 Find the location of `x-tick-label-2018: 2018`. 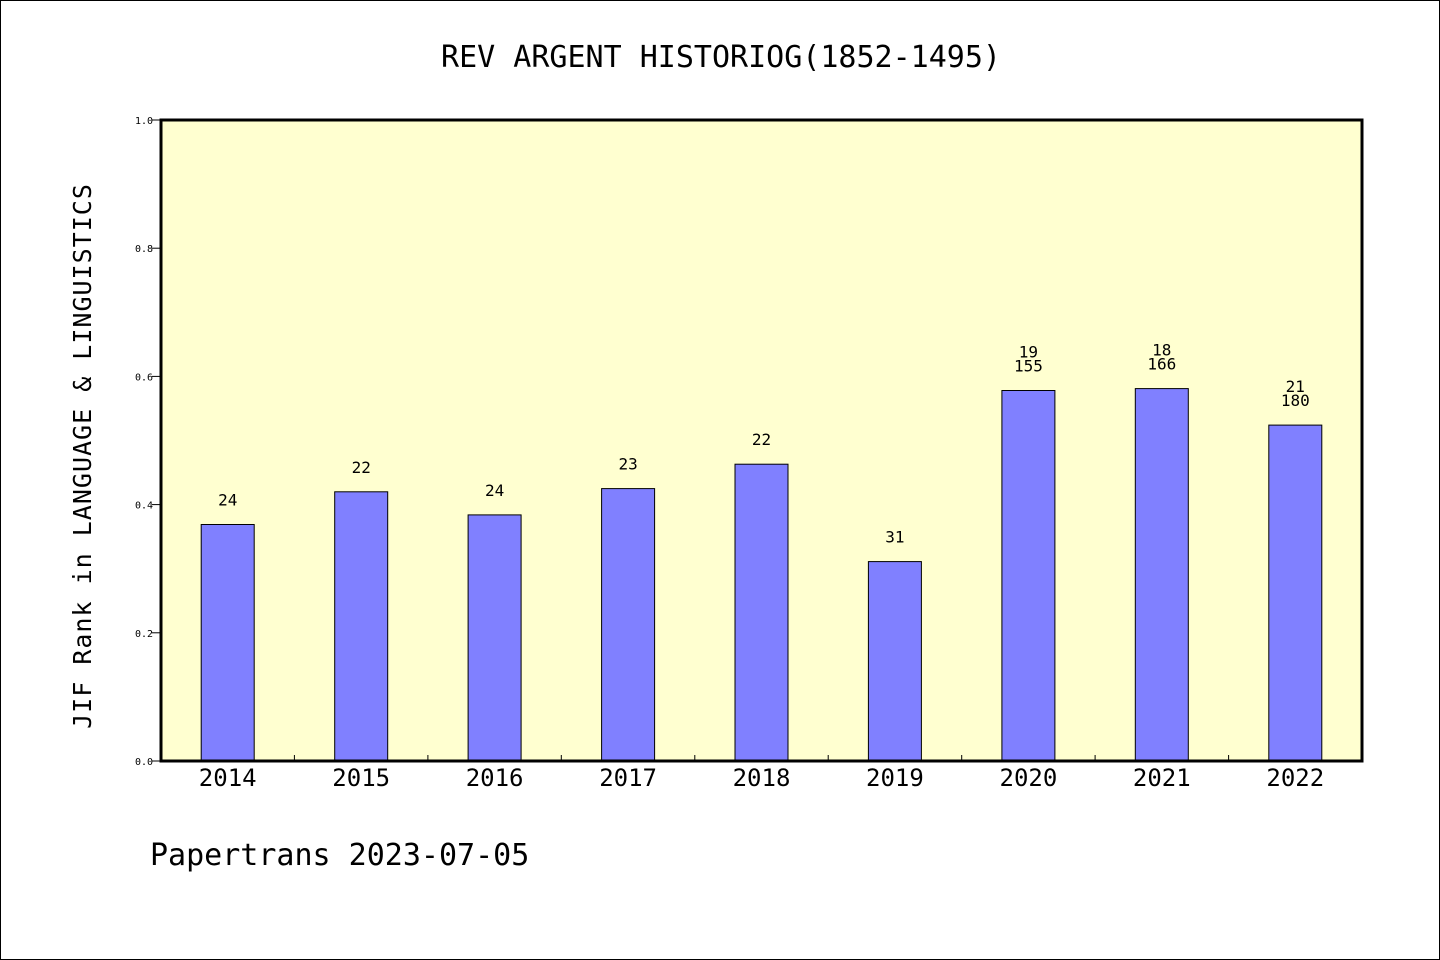

x-tick-label-2018: 2018 is located at coordinates (762, 778).